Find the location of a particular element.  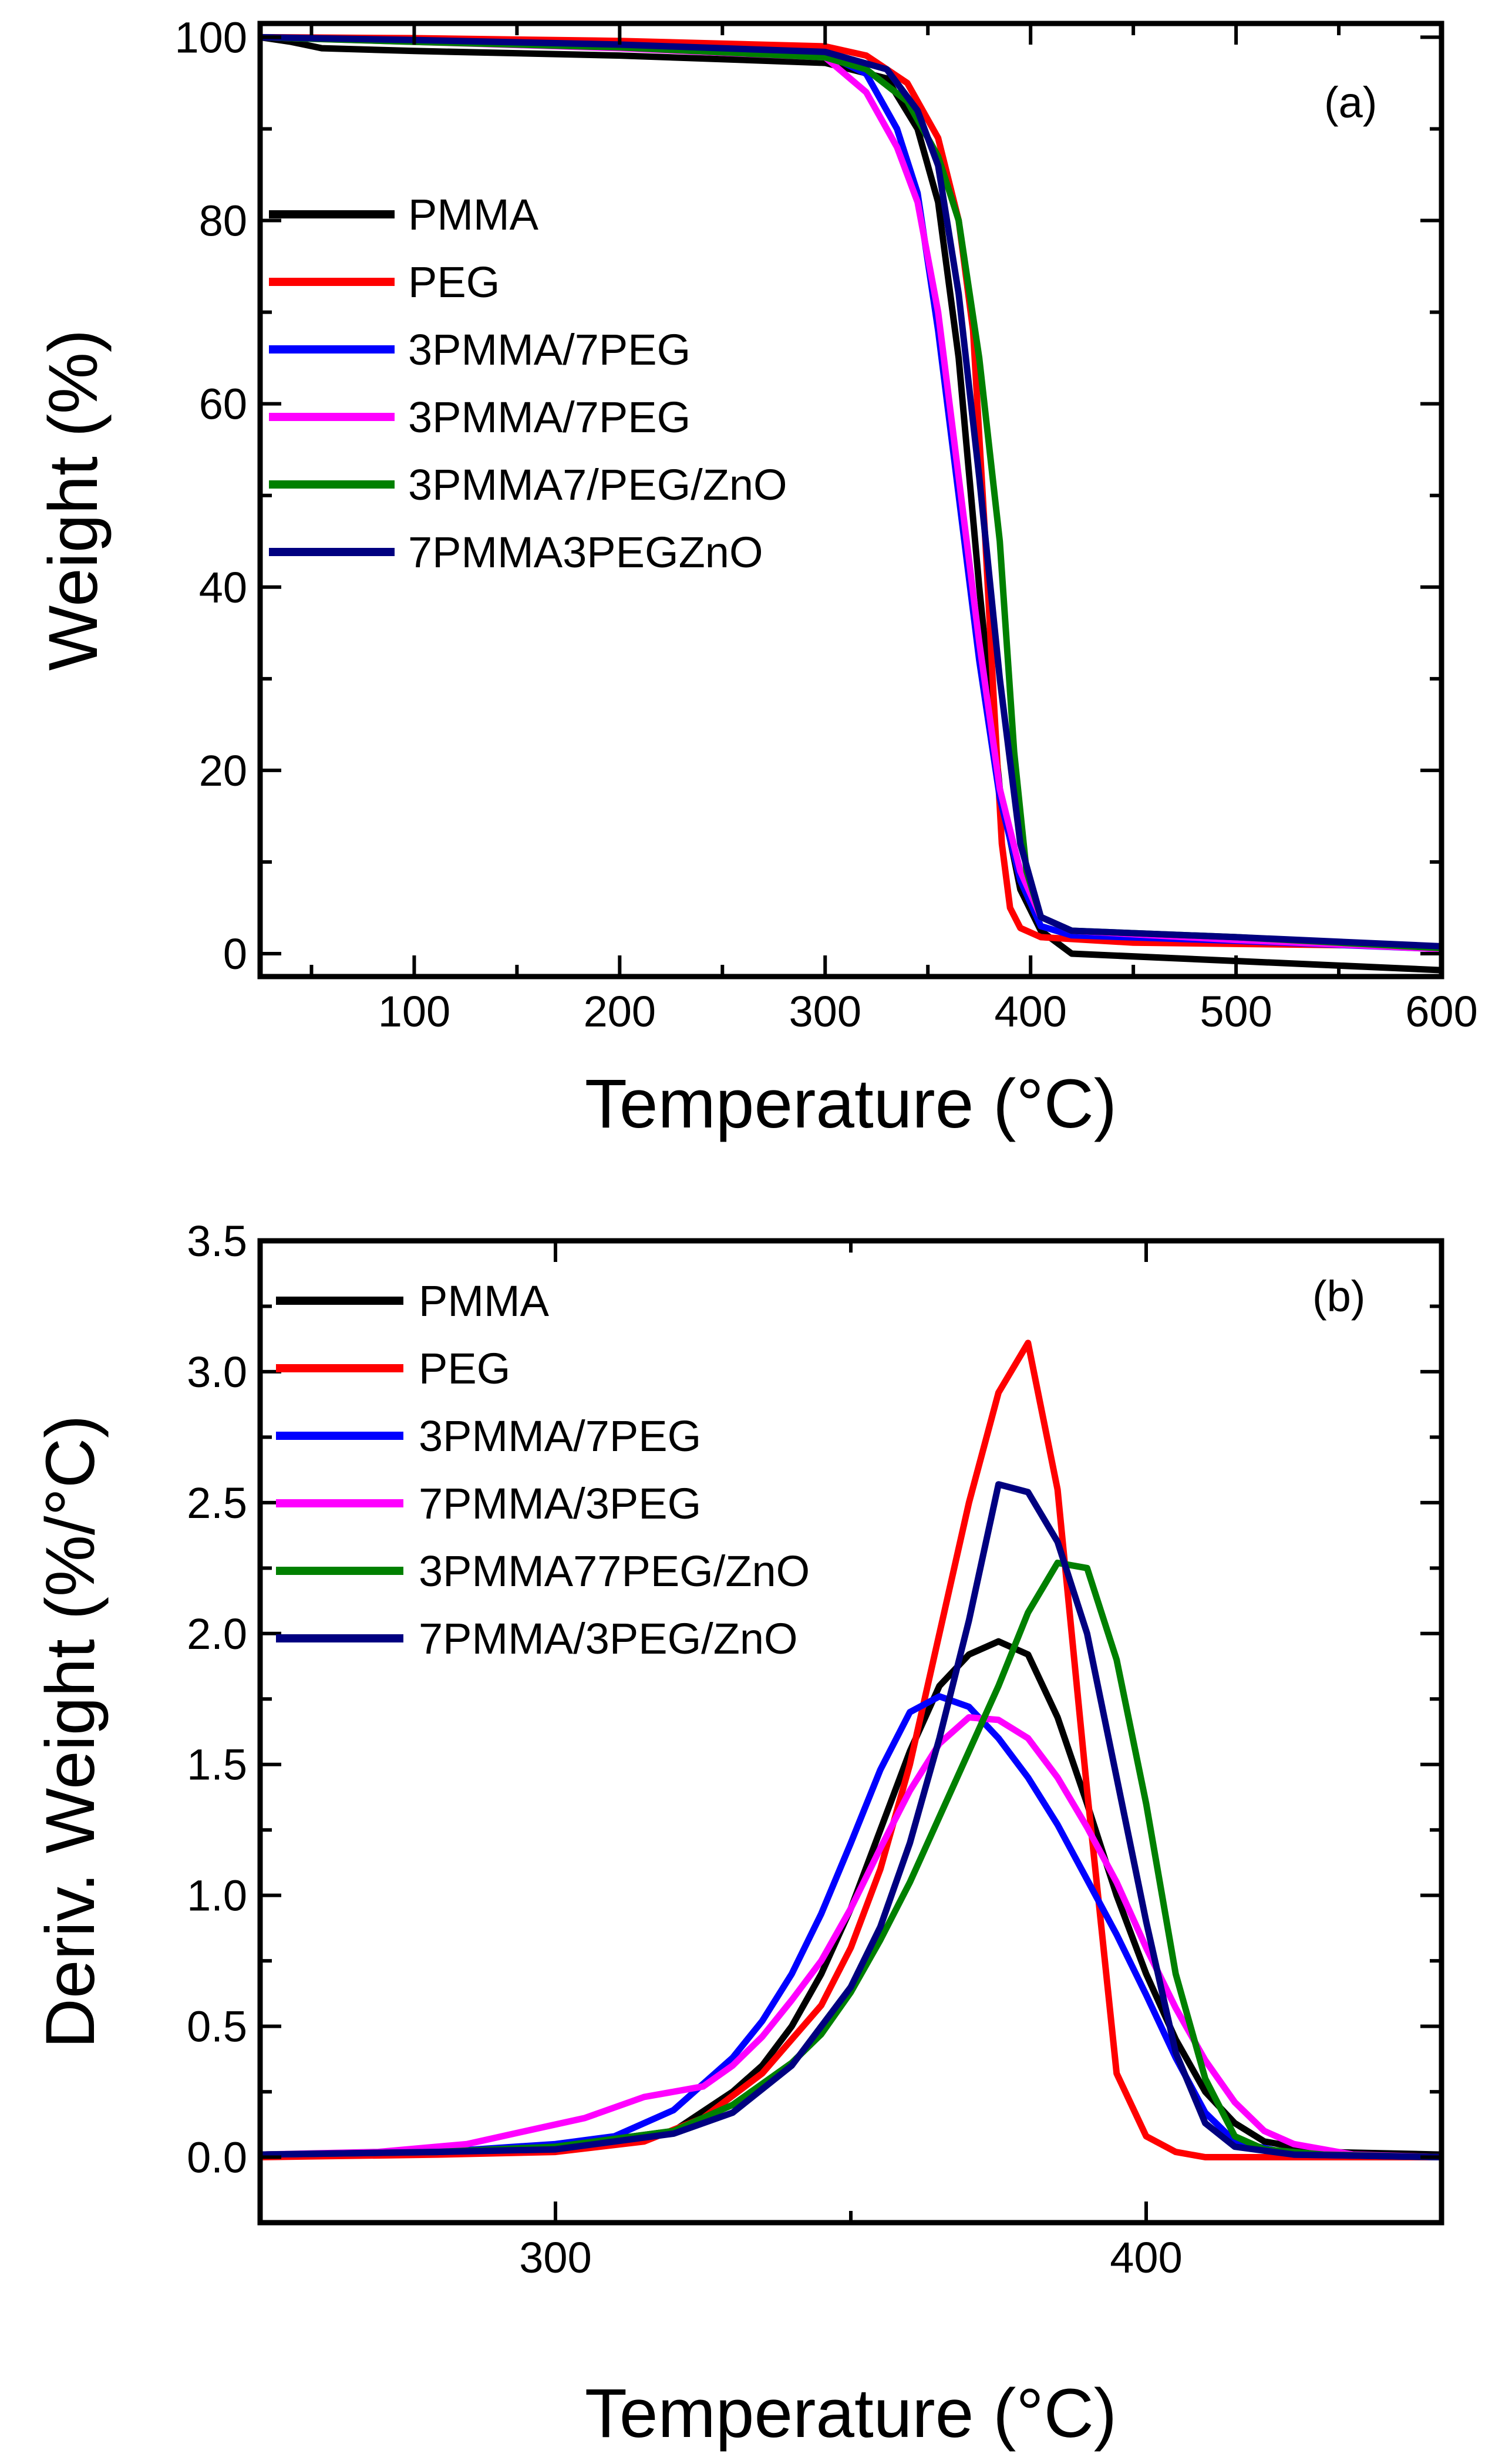

panel-label-a: (a) is located at coordinates (1350, 102).